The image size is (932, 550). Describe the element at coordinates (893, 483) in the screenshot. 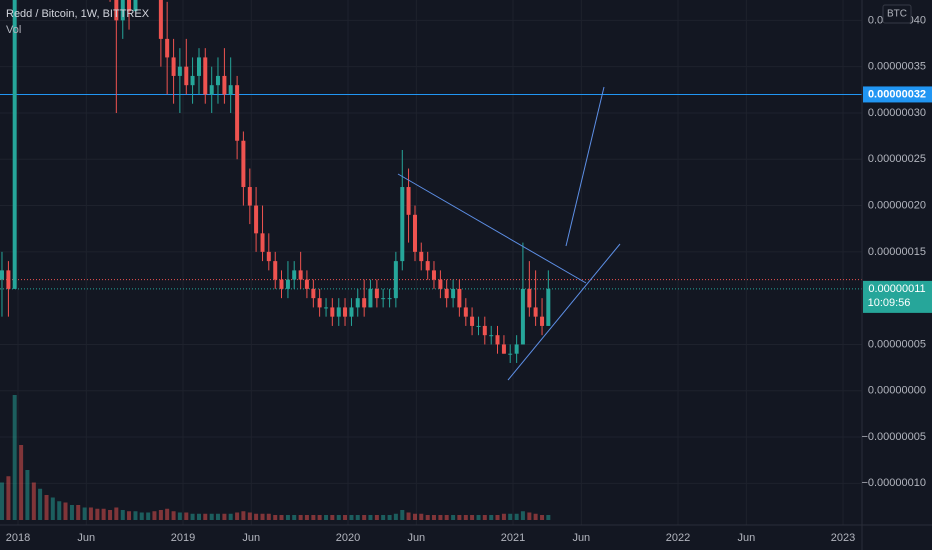

I see `y-tick-label: −0.00000010` at that location.